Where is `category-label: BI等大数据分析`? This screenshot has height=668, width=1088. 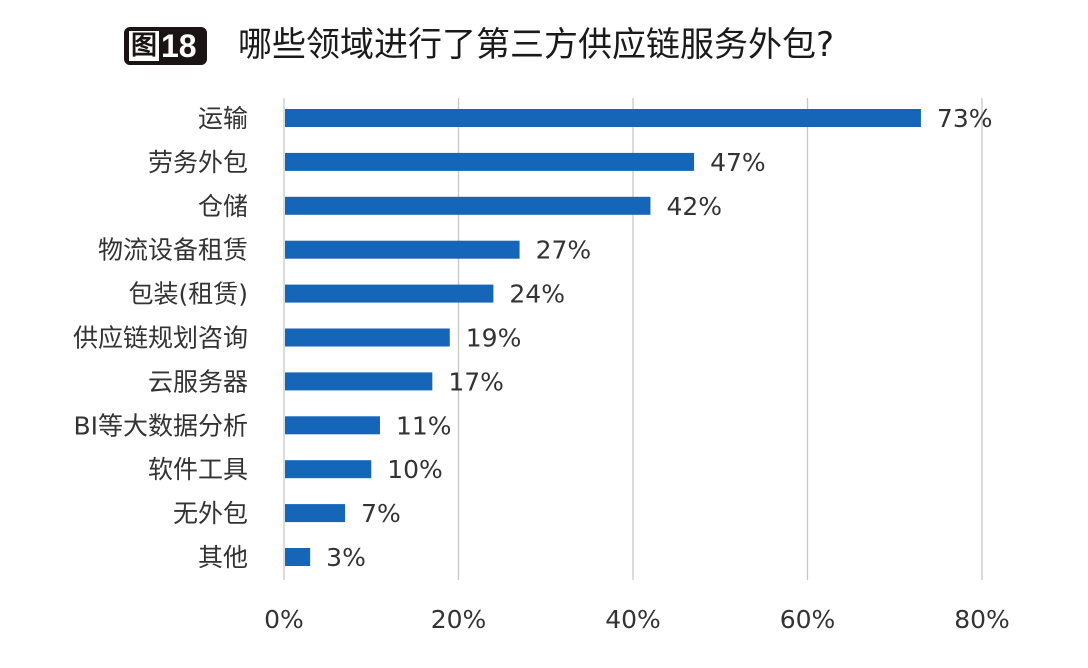 category-label: BI等大数据分析 is located at coordinates (160, 425).